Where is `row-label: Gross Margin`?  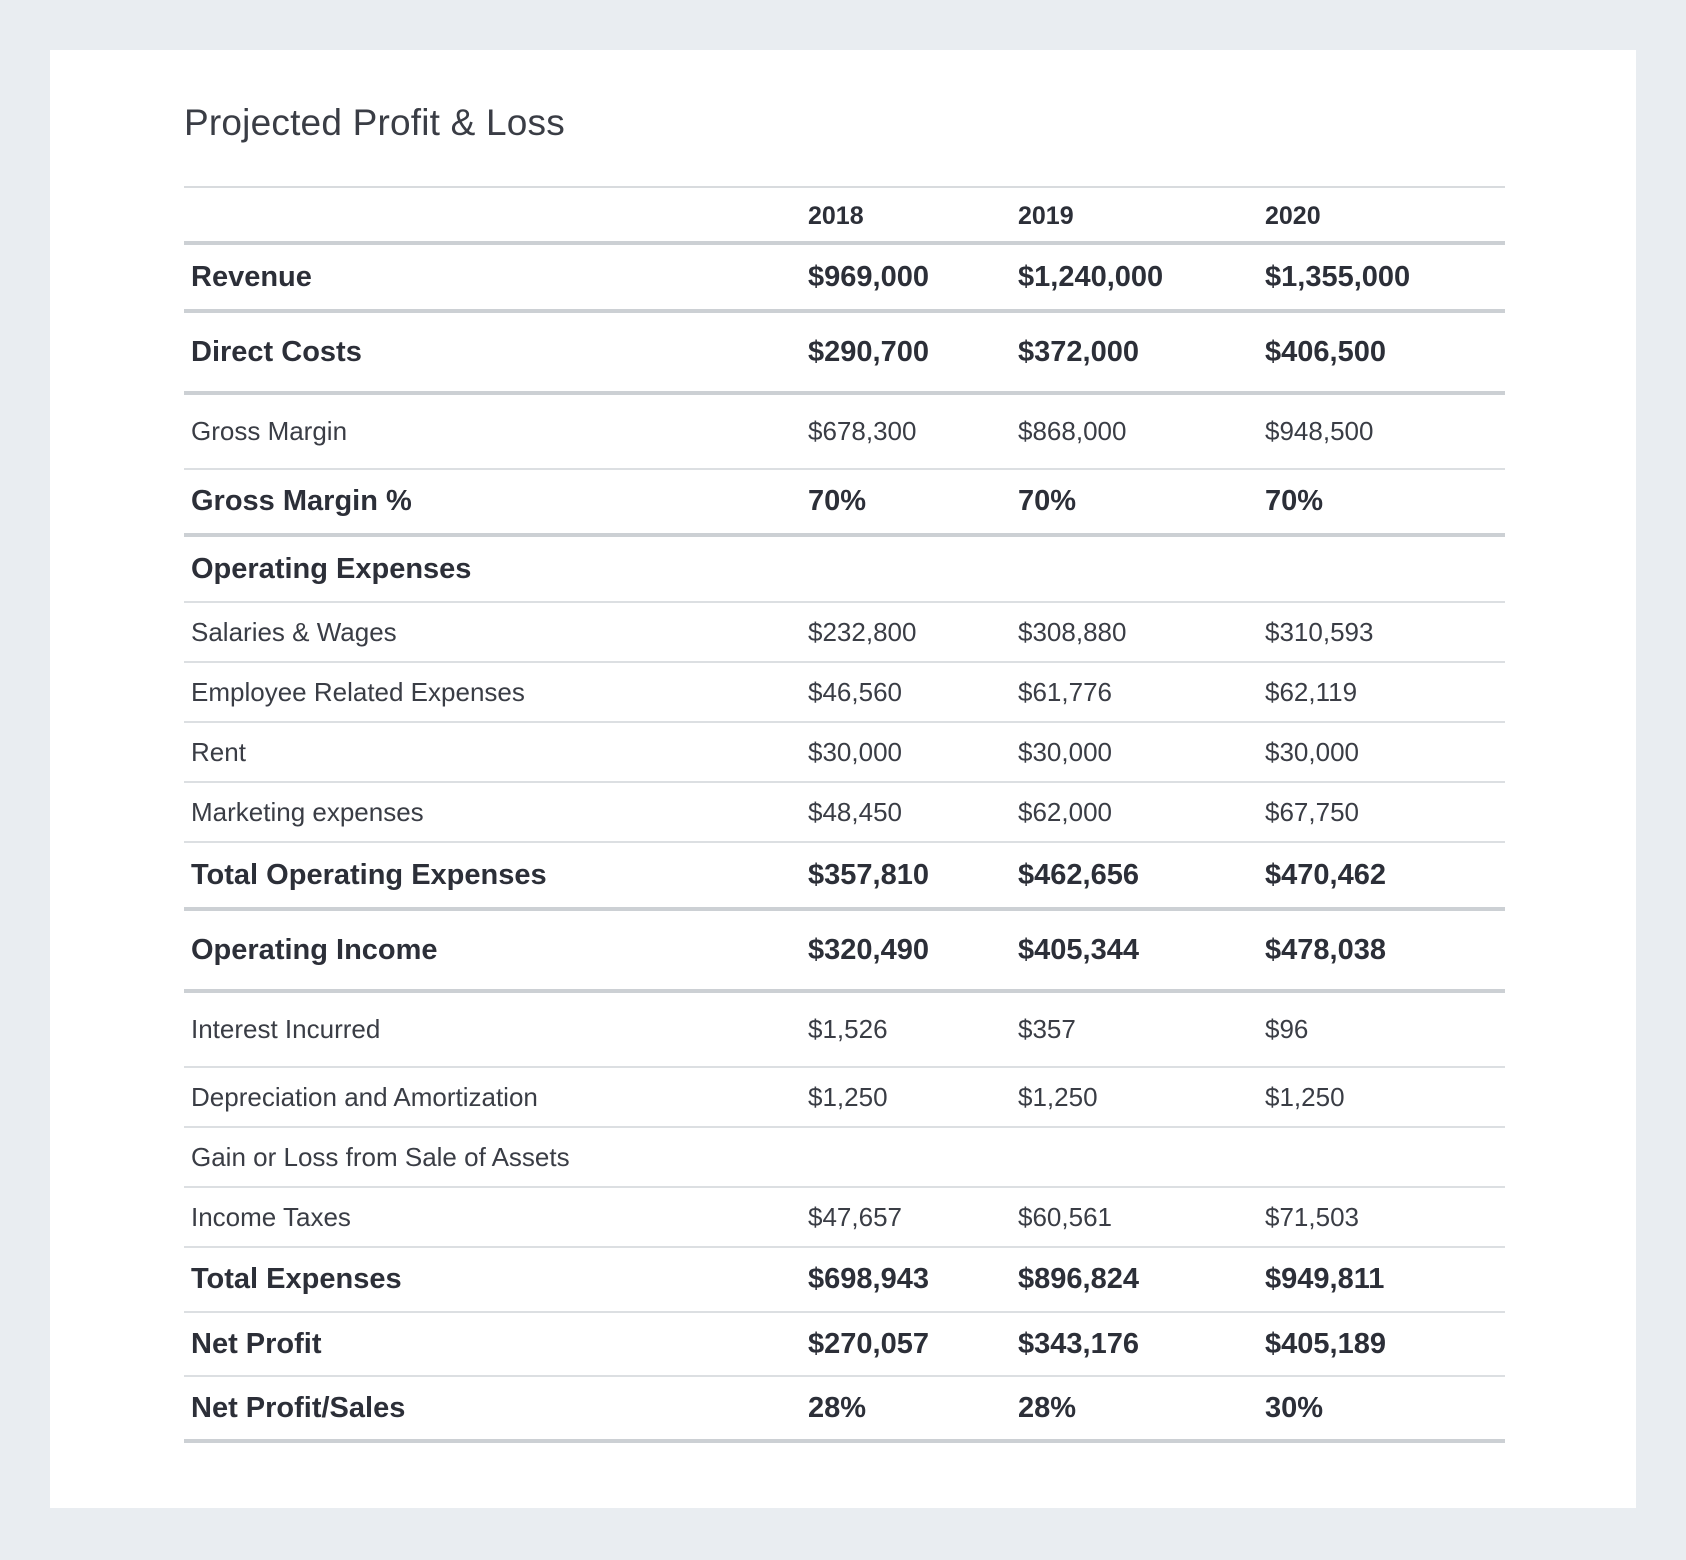 row-label: Gross Margin is located at coordinates (269, 431).